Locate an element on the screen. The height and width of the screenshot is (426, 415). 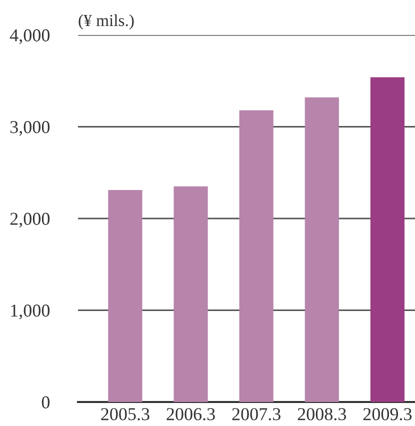
x-tick-label: 2005.3 is located at coordinates (125, 414).